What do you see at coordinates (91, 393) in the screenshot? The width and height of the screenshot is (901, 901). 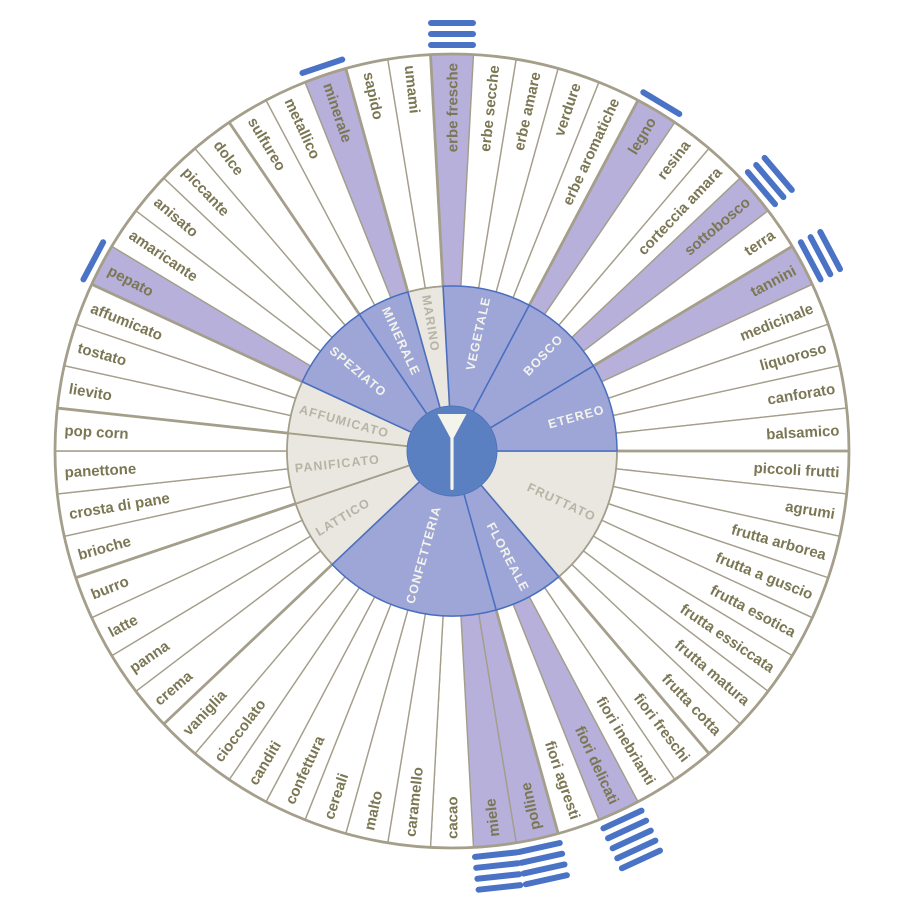 I see `descriptor-label-lievito: lievito` at bounding box center [91, 393].